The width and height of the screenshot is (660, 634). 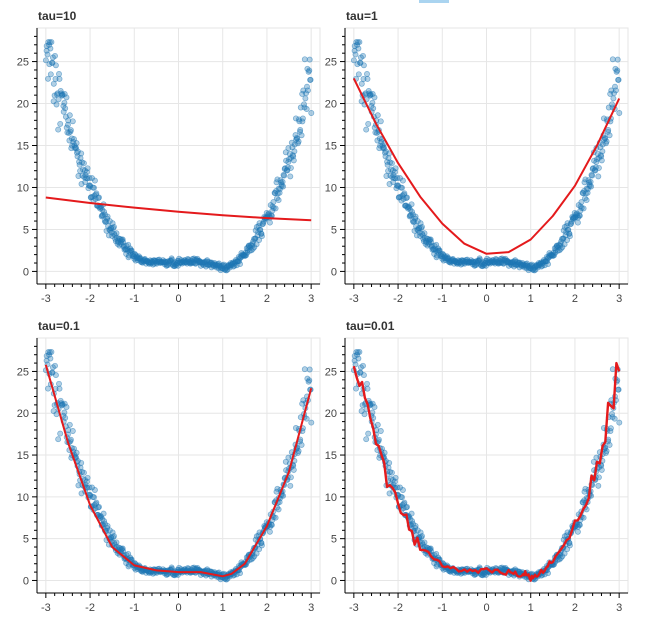 What do you see at coordinates (434, 1) in the screenshot?
I see `toolbar-marker` at bounding box center [434, 1].